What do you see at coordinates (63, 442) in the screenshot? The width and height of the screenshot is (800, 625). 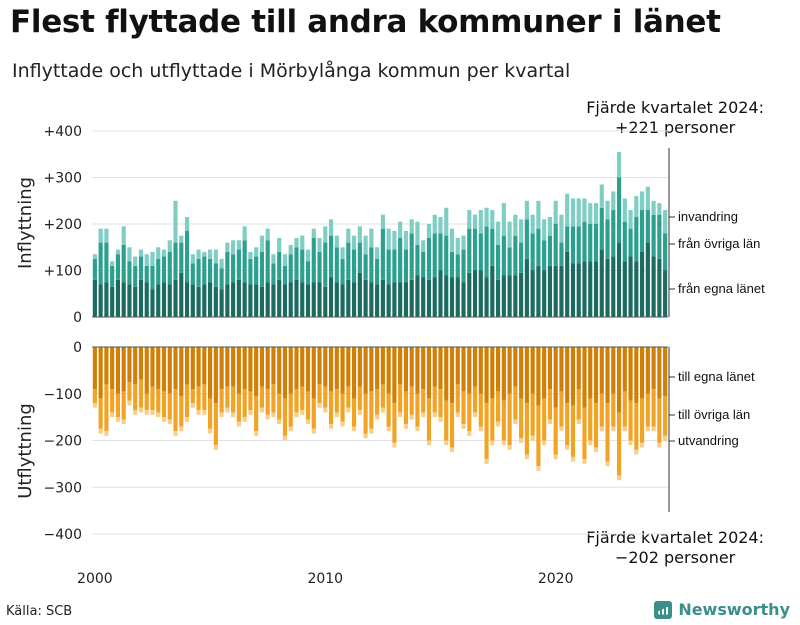 I see `outflow-ytick-label: −200` at bounding box center [63, 442].